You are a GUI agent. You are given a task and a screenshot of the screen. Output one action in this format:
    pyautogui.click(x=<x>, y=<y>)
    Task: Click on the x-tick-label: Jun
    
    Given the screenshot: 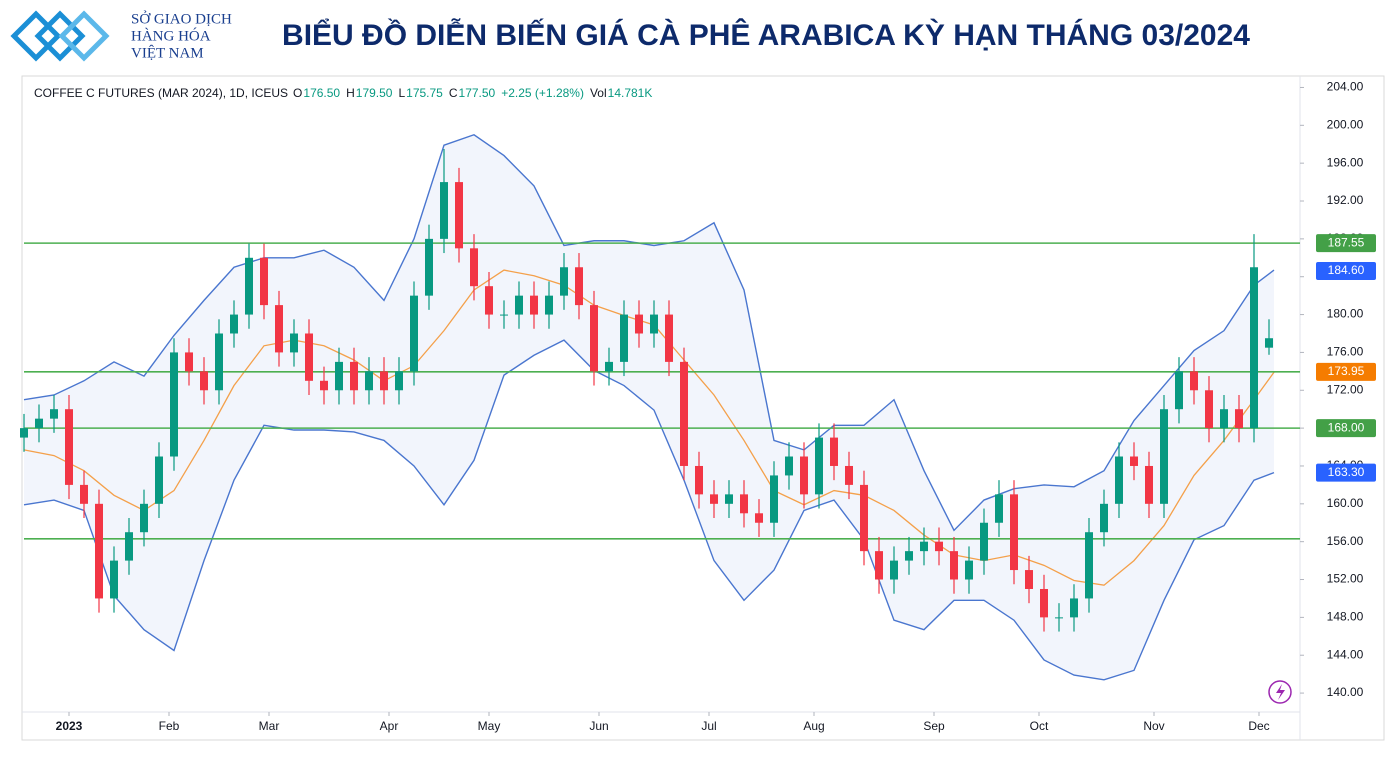 What is the action you would take?
    pyautogui.click(x=598, y=726)
    